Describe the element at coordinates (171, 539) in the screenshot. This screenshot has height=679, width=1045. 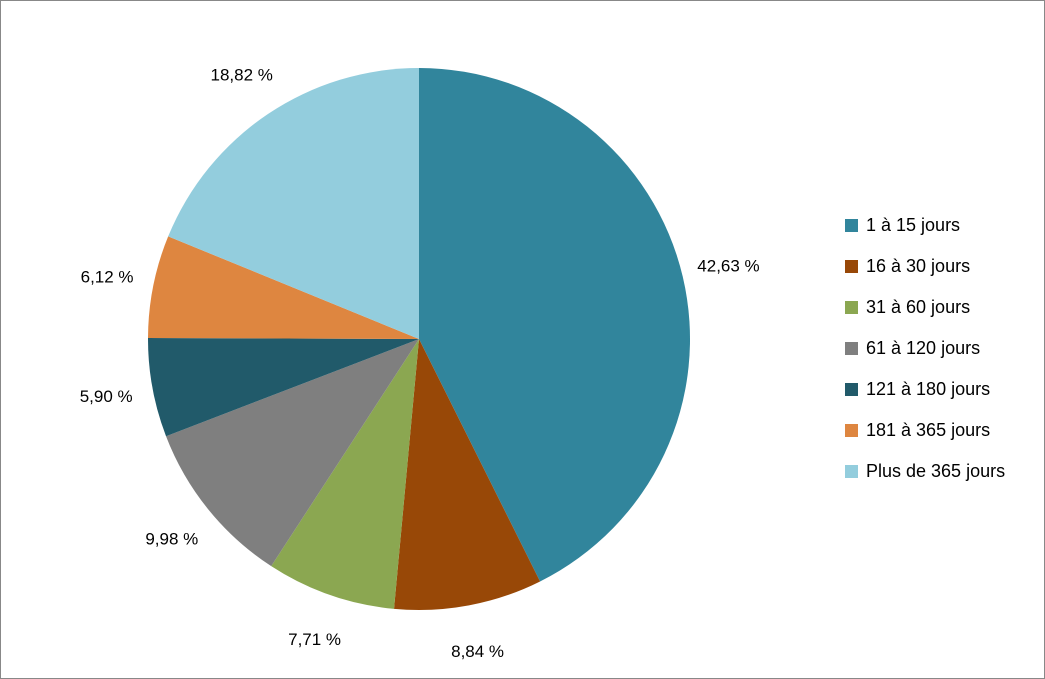
I see `slice-data-label: 9,98 %` at that location.